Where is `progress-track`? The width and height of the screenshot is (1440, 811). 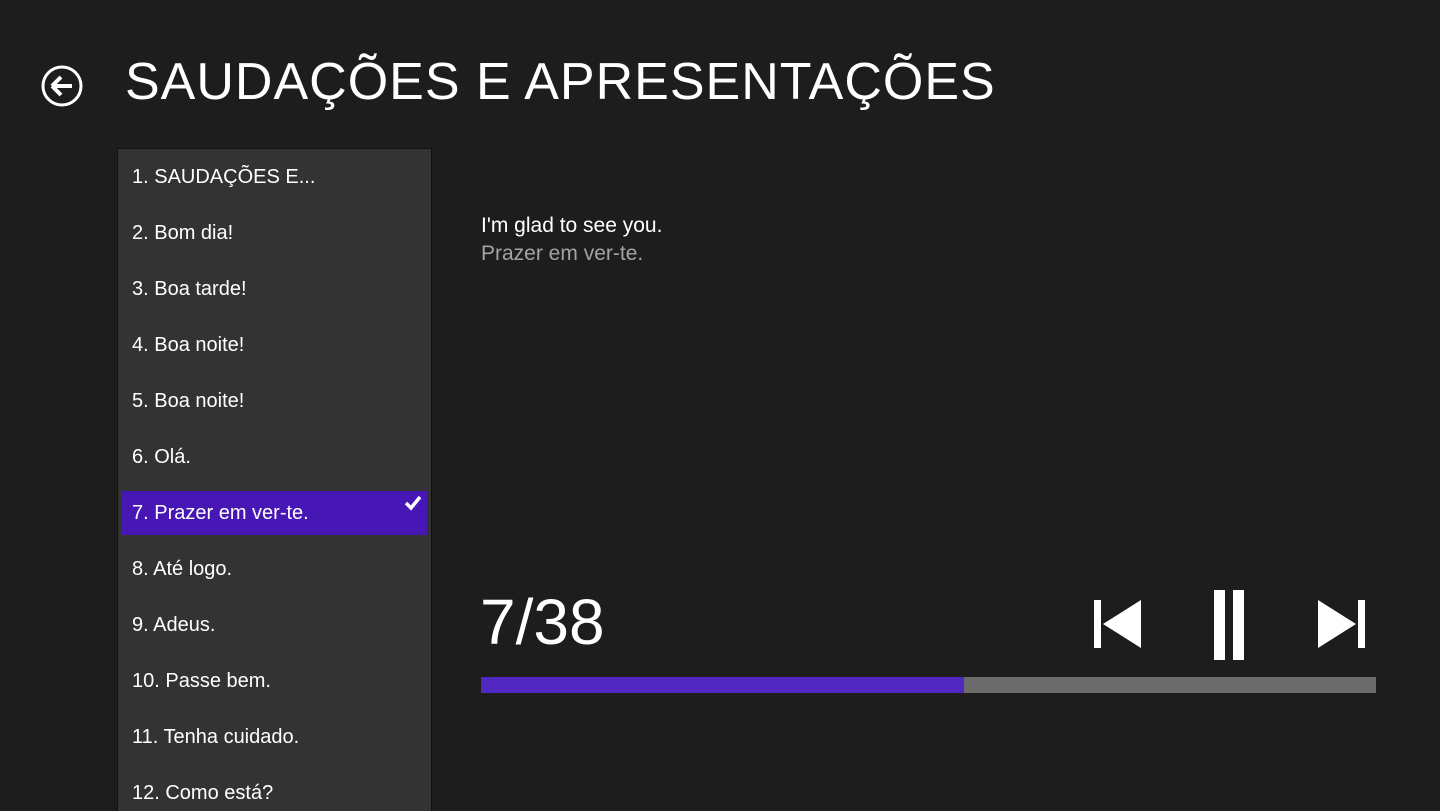
progress-track is located at coordinates (928, 685).